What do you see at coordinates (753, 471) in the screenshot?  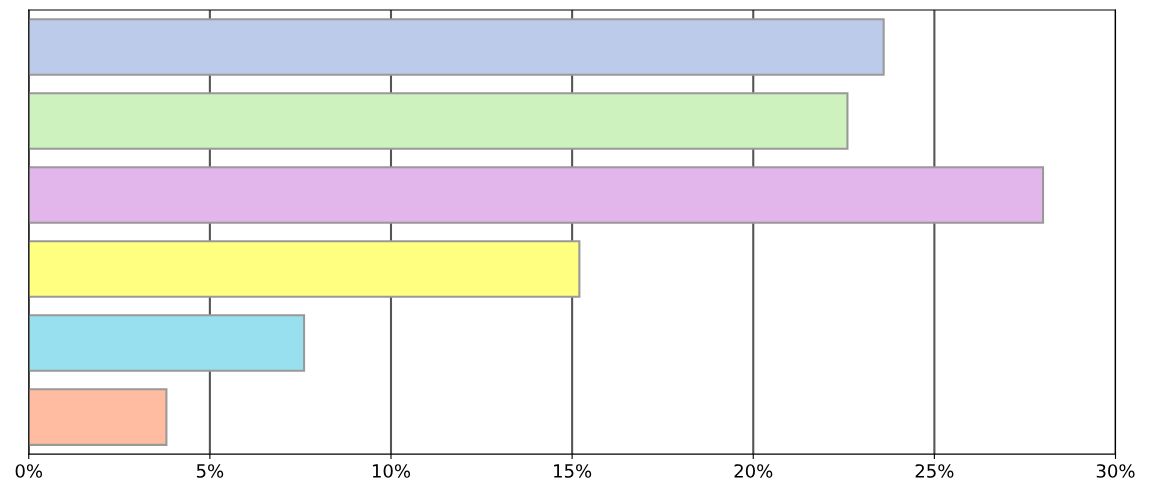 I see `x-tick-label: 20%` at bounding box center [753, 471].